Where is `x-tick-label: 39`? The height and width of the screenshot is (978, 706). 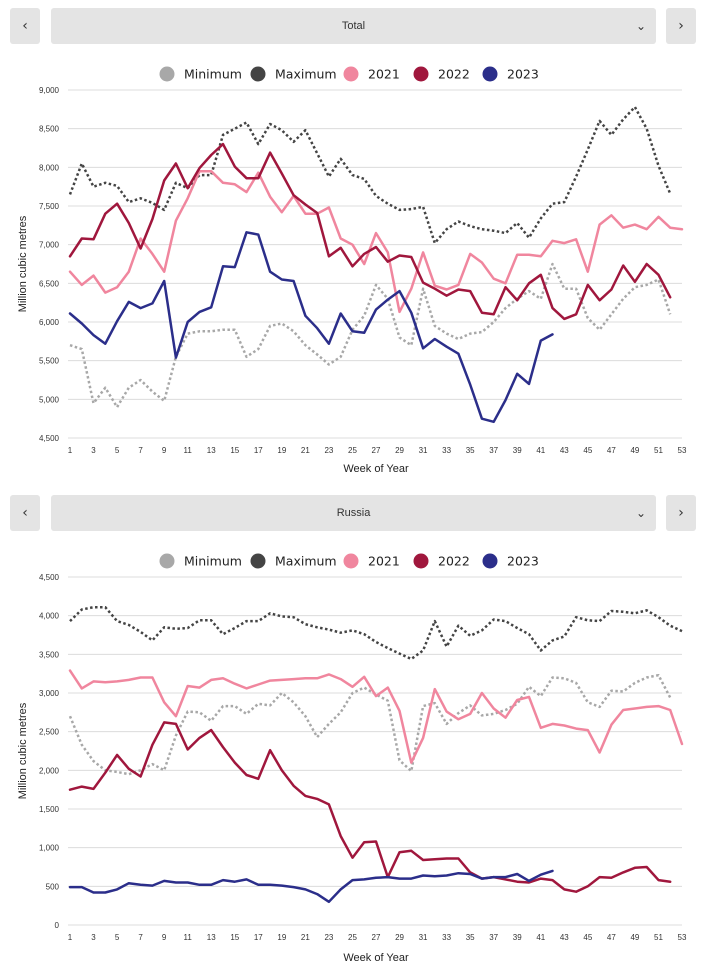
x-tick-label: 39 is located at coordinates (517, 450).